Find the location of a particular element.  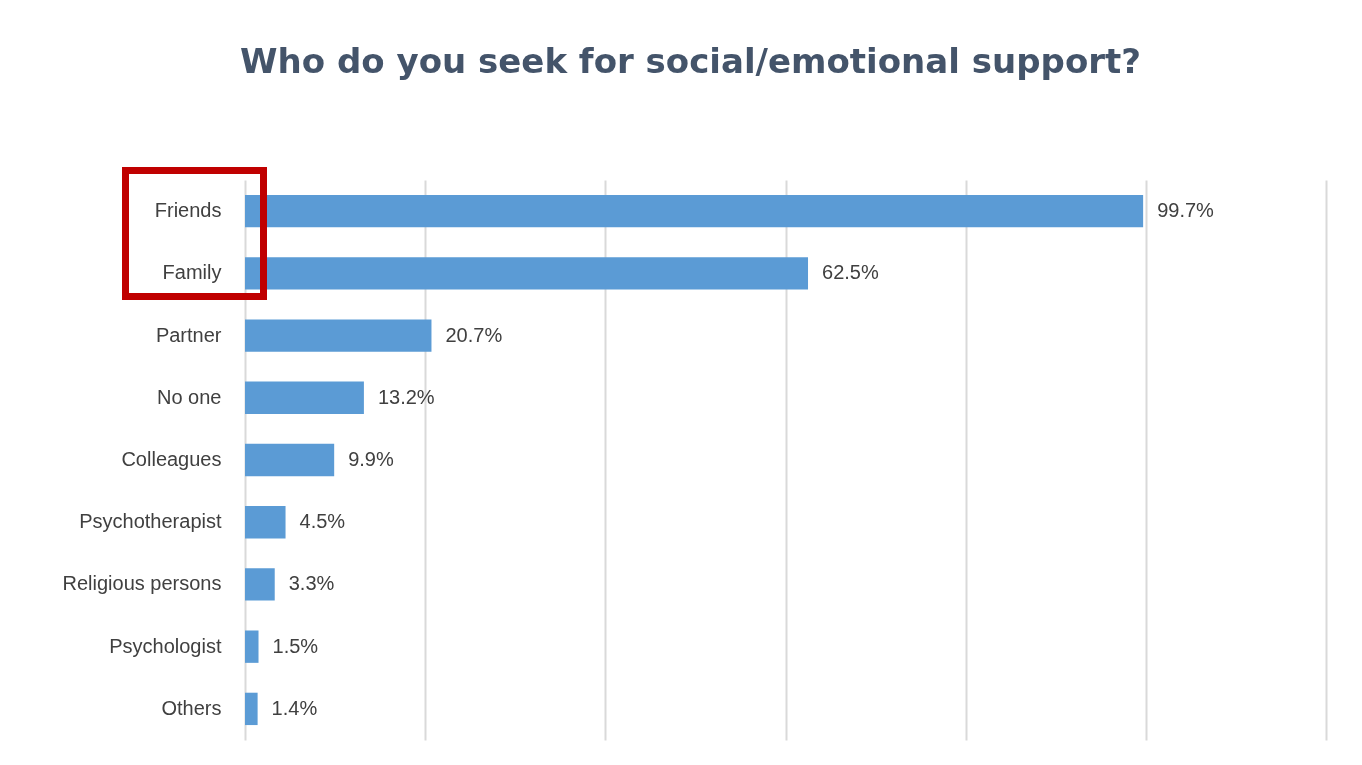

y-tick-label: Others is located at coordinates (191, 707).